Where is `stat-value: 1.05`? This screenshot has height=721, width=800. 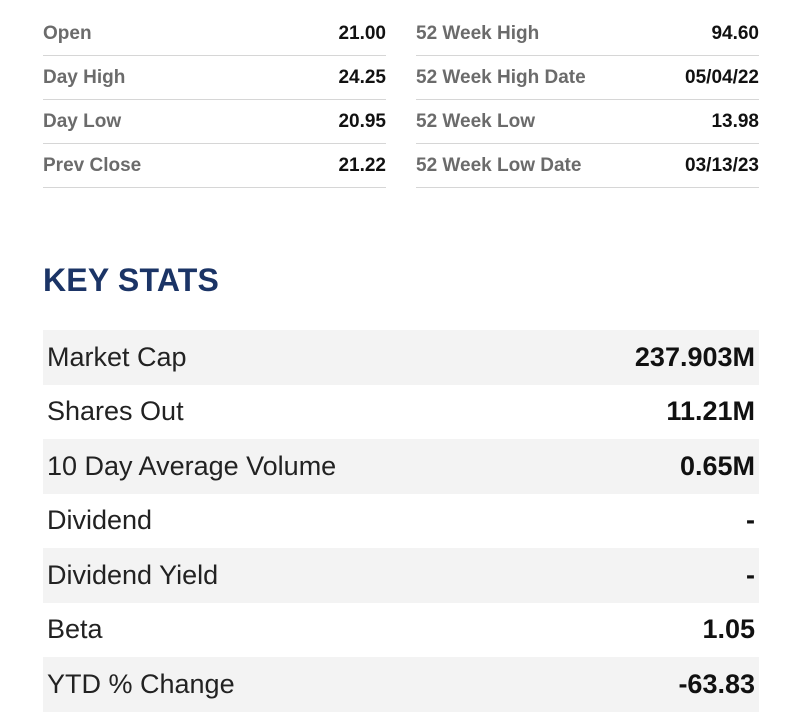
stat-value: 1.05 is located at coordinates (728, 629).